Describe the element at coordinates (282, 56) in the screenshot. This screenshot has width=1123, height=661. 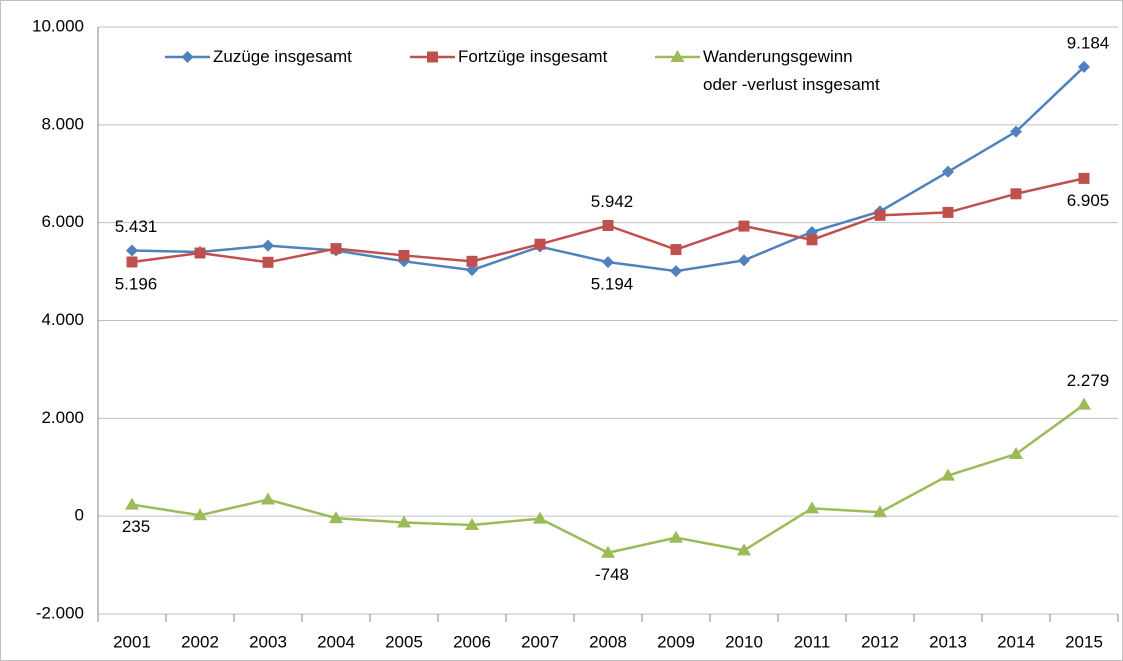
I see `legend-entry: Zuzüge insgesamt` at that location.